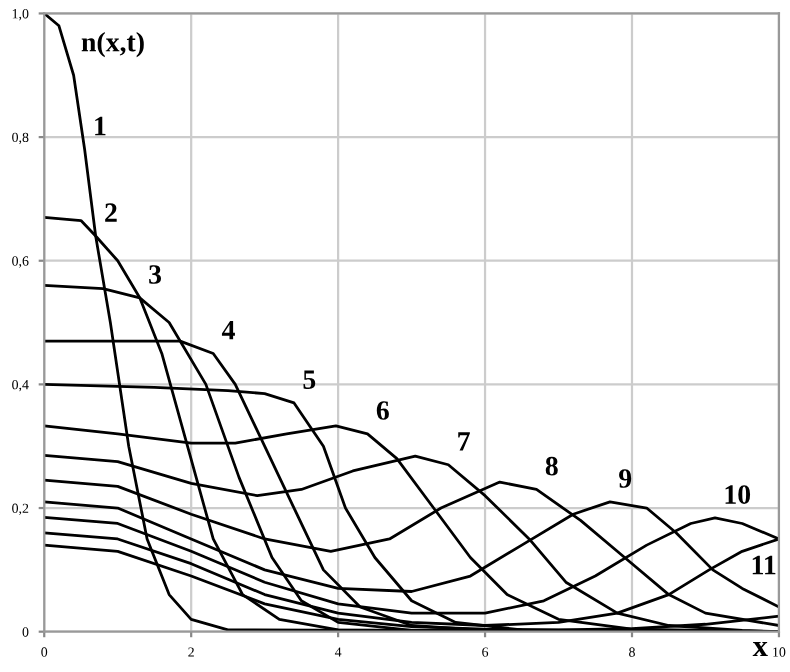 This screenshot has height=672, width=790. What do you see at coordinates (551, 466) in the screenshot?
I see `annotation: 8` at bounding box center [551, 466].